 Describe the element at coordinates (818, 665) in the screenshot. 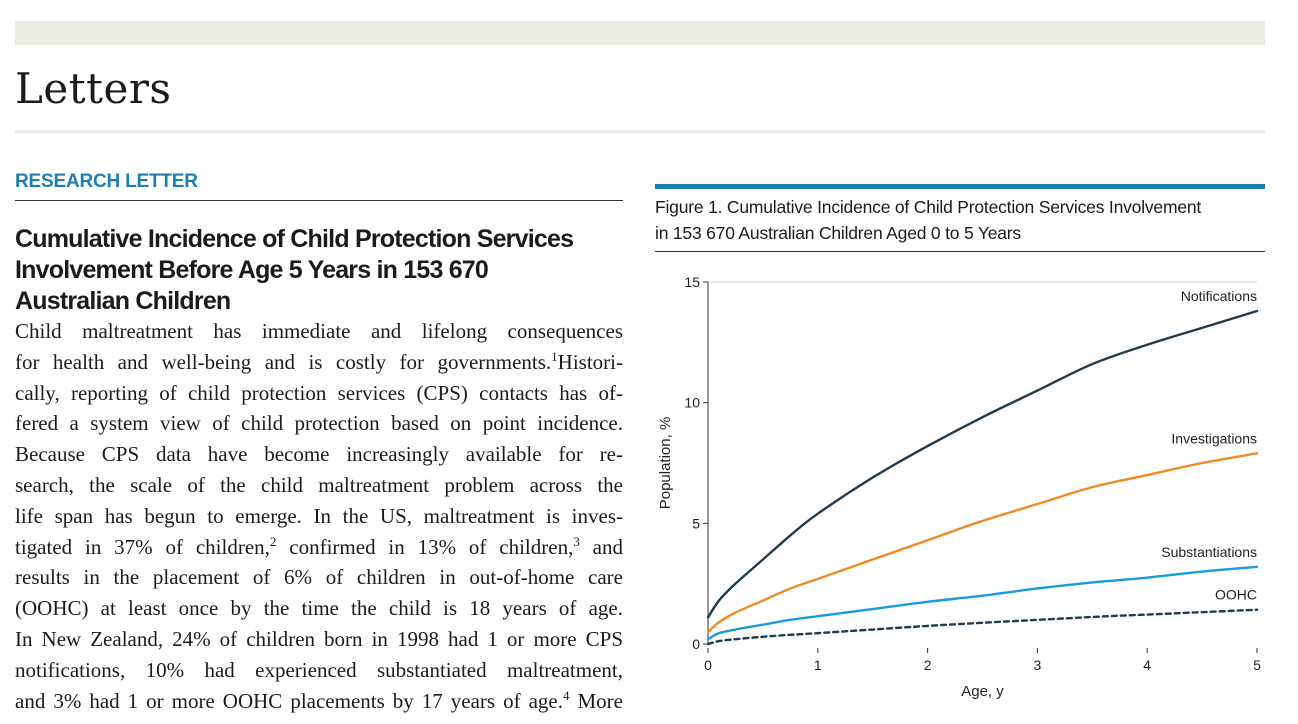

I see `x-tick-label: 1` at that location.